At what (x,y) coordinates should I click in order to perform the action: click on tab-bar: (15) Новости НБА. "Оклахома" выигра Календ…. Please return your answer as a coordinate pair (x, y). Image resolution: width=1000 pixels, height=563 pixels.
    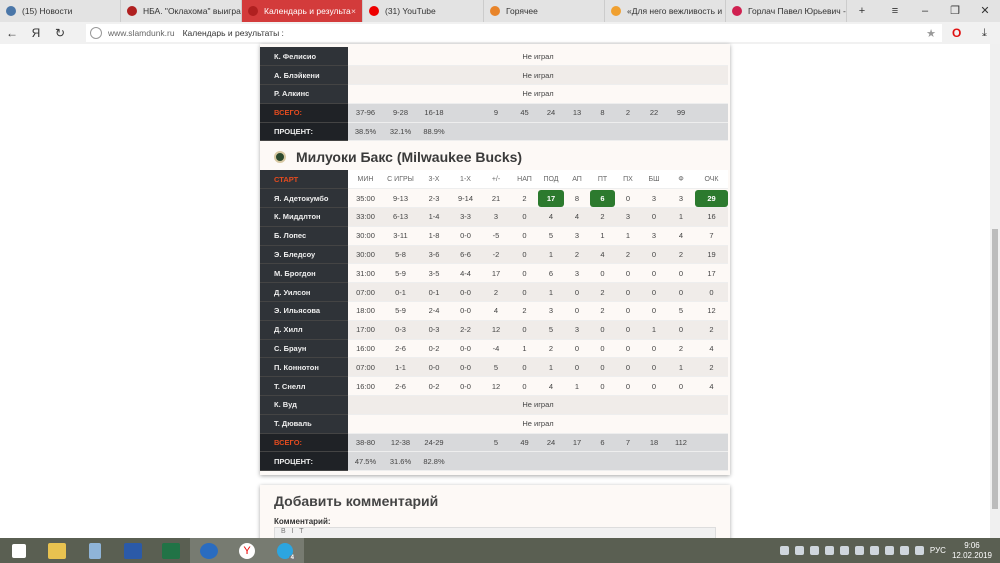
    Looking at the image, I should click on (500, 11).